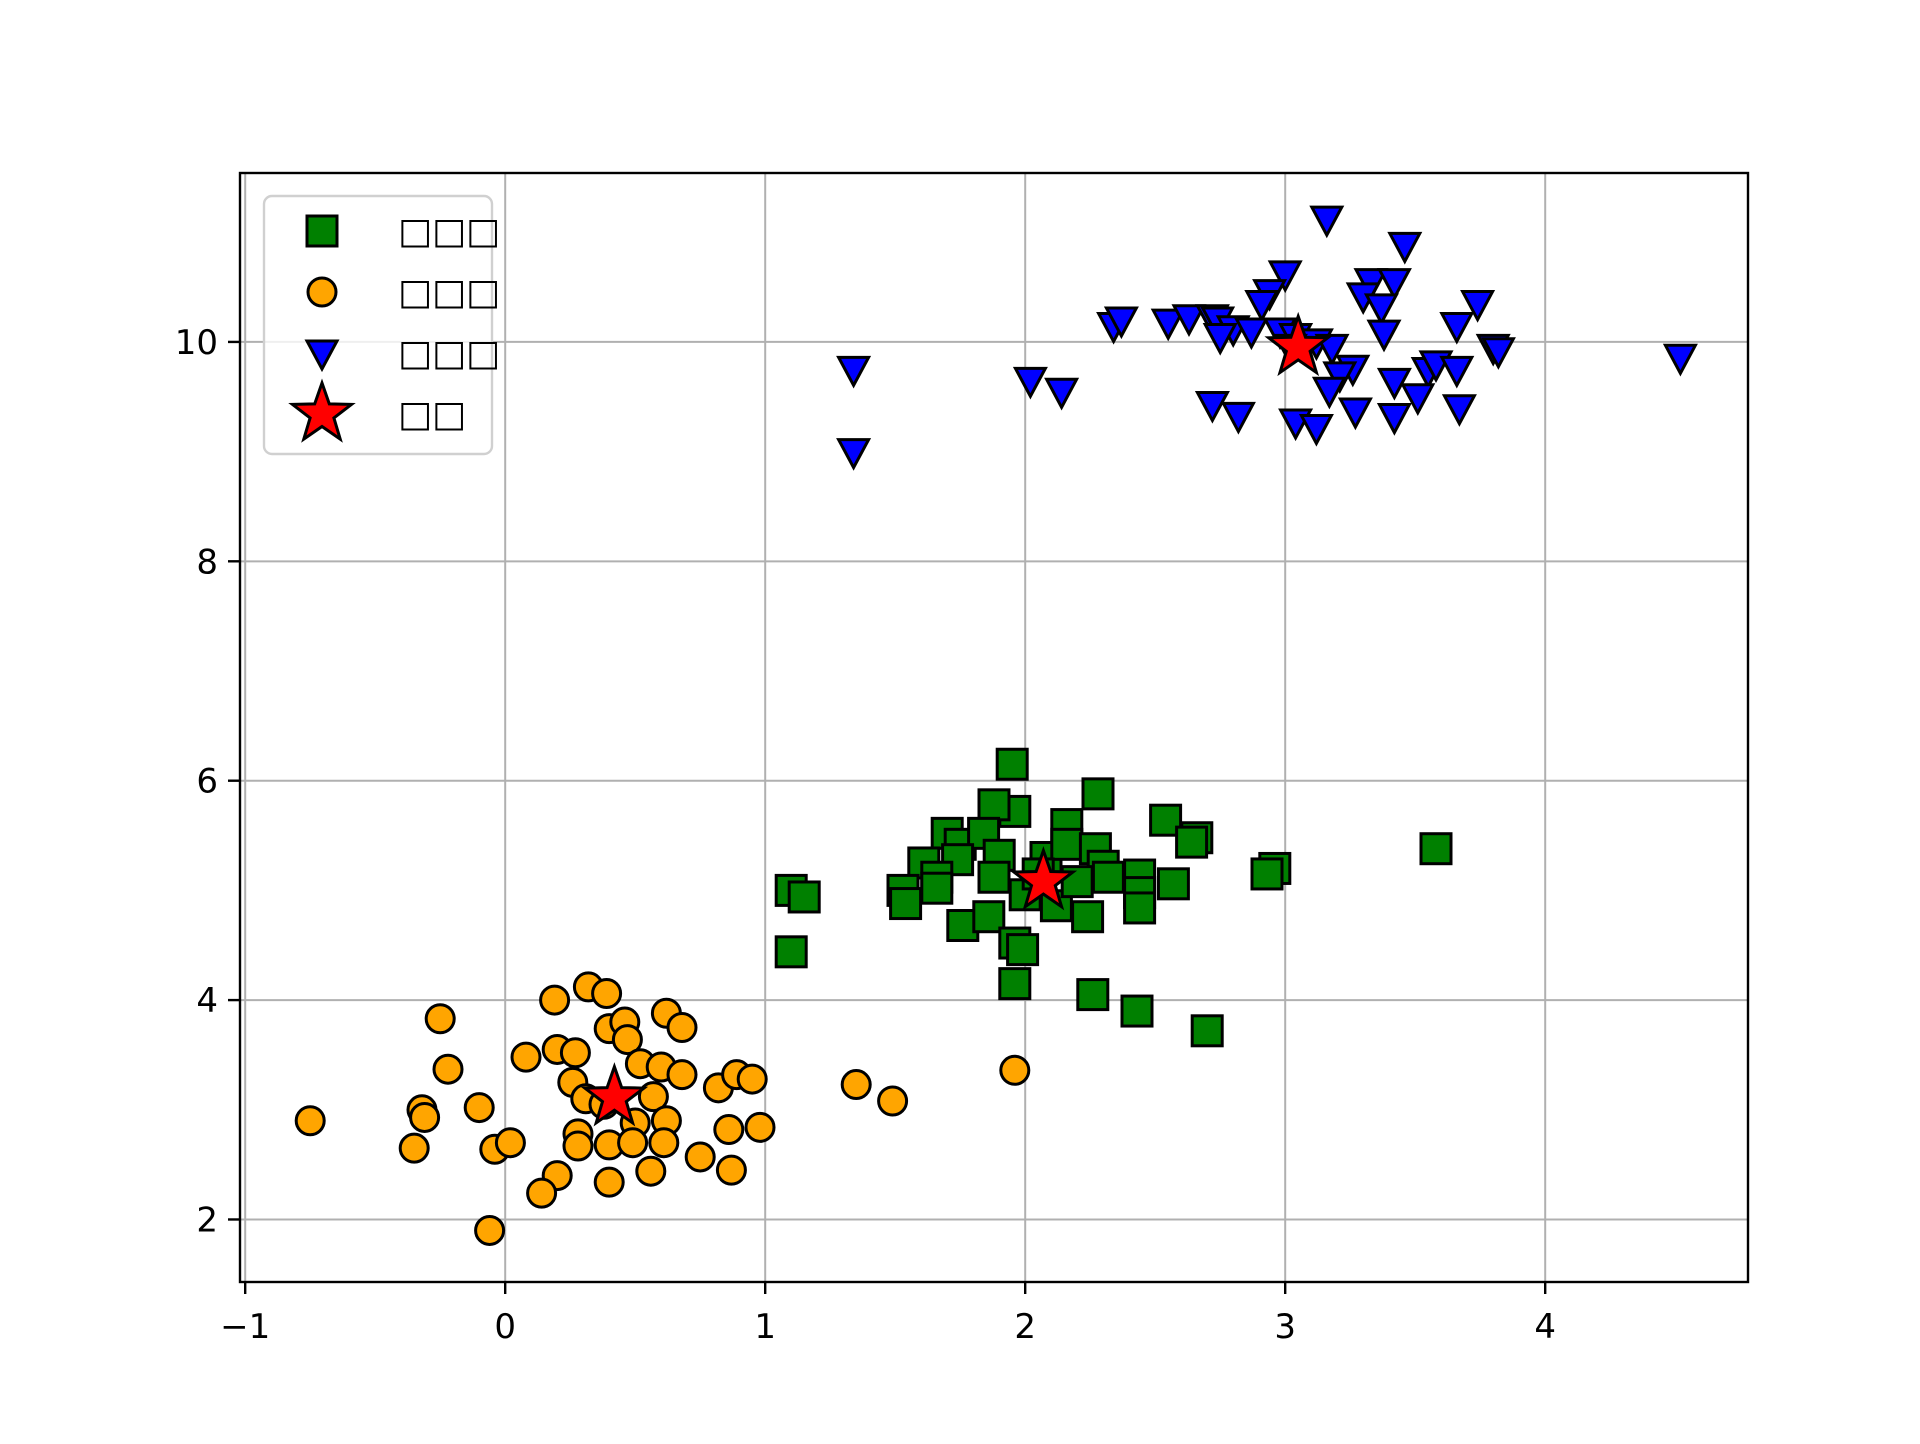  Describe the element at coordinates (377, 410) in the screenshot. I see `legend-item: □□` at that location.